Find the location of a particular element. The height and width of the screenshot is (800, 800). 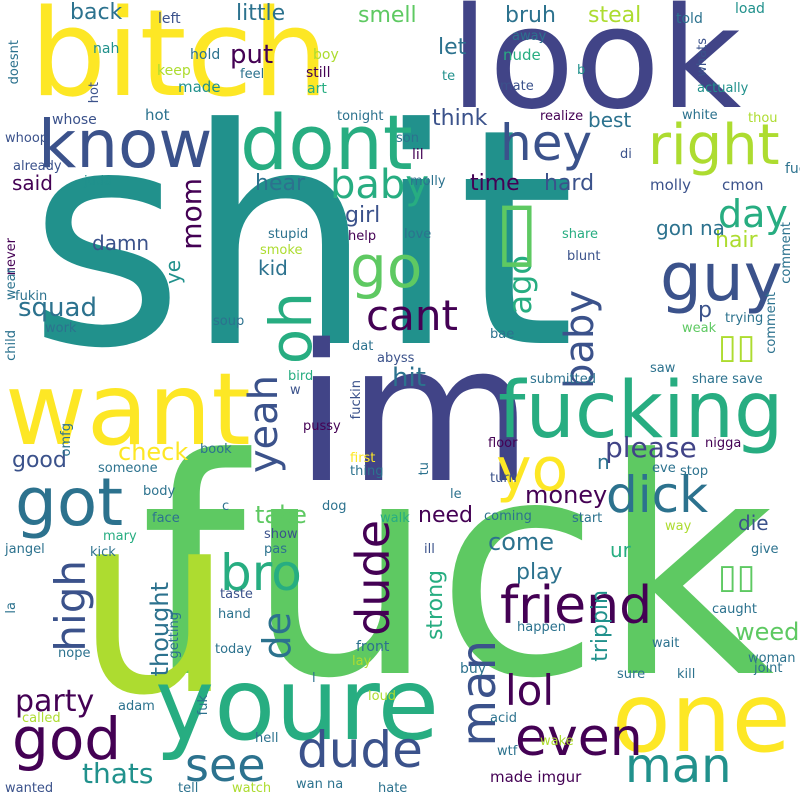

word-di: already is located at coordinates (37, 166).